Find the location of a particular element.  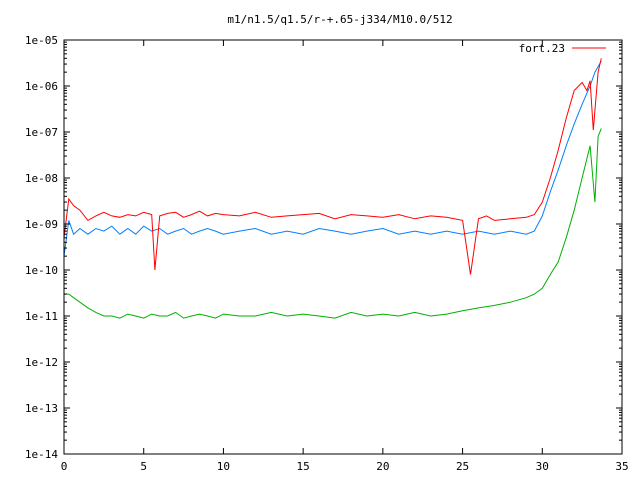

x-tick-label: 15 is located at coordinates (303, 466).